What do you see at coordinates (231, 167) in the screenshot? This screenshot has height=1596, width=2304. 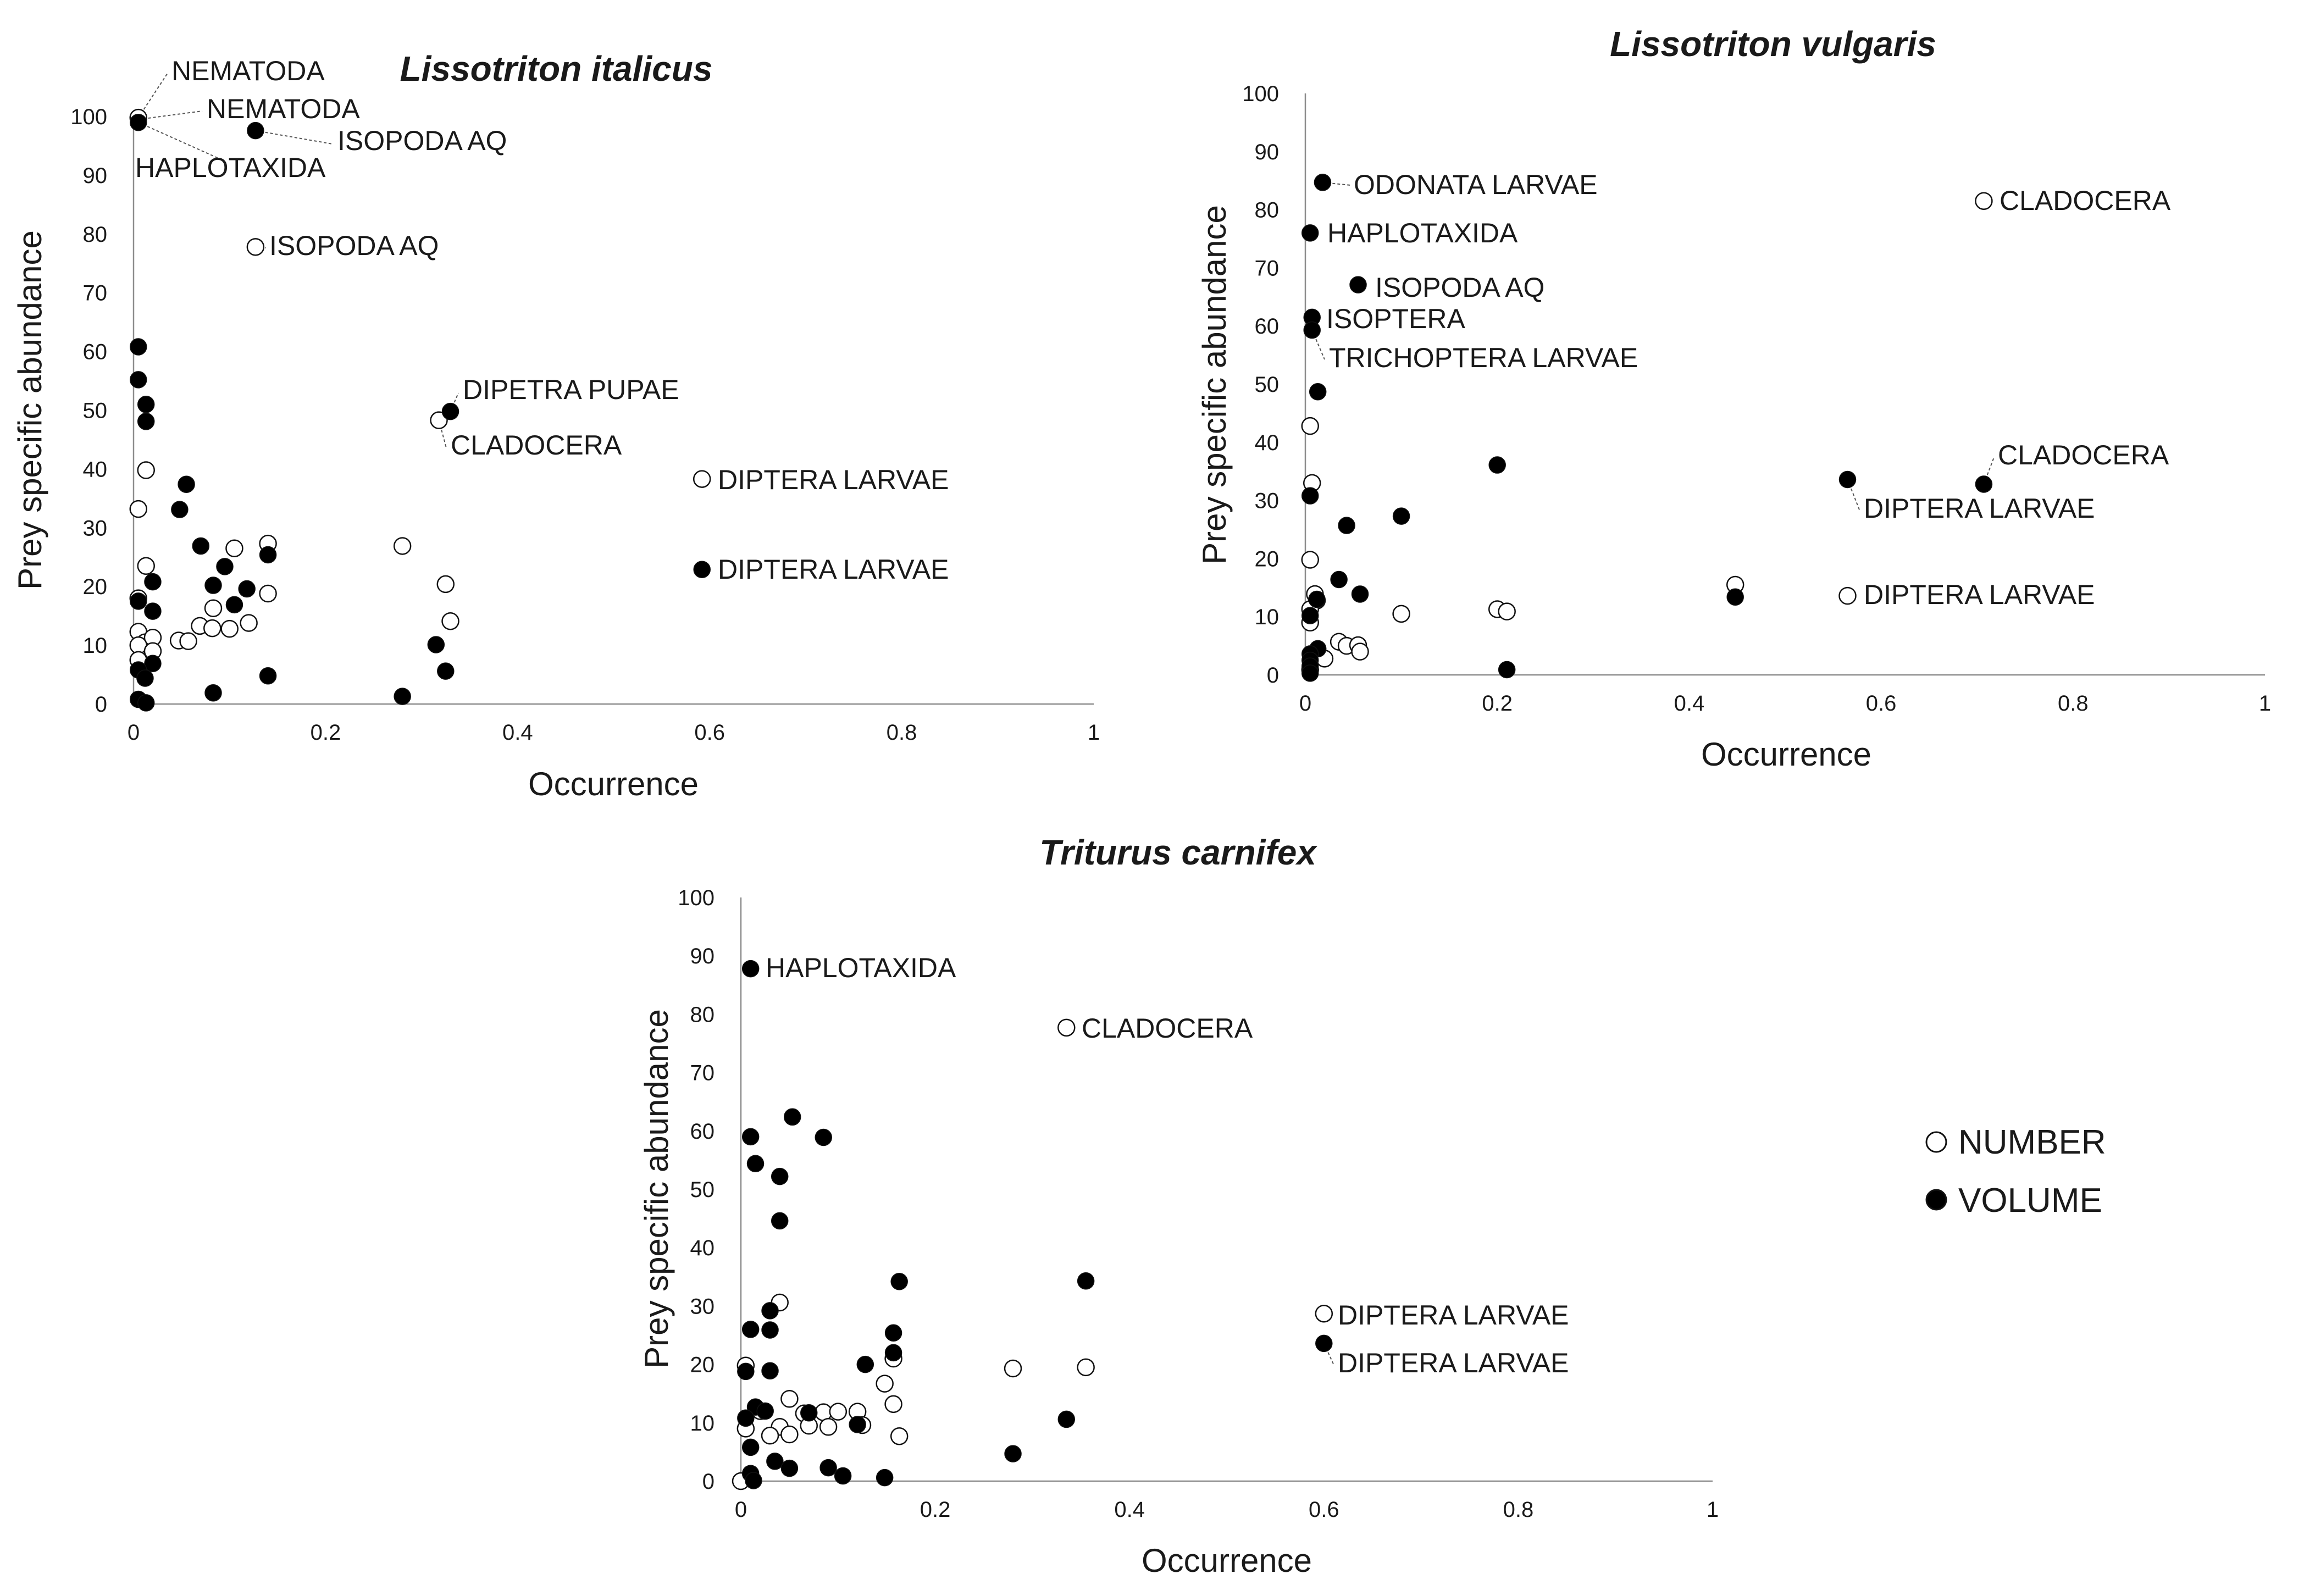 I see `annotation-label: HAPLOTAXIDA` at bounding box center [231, 167].